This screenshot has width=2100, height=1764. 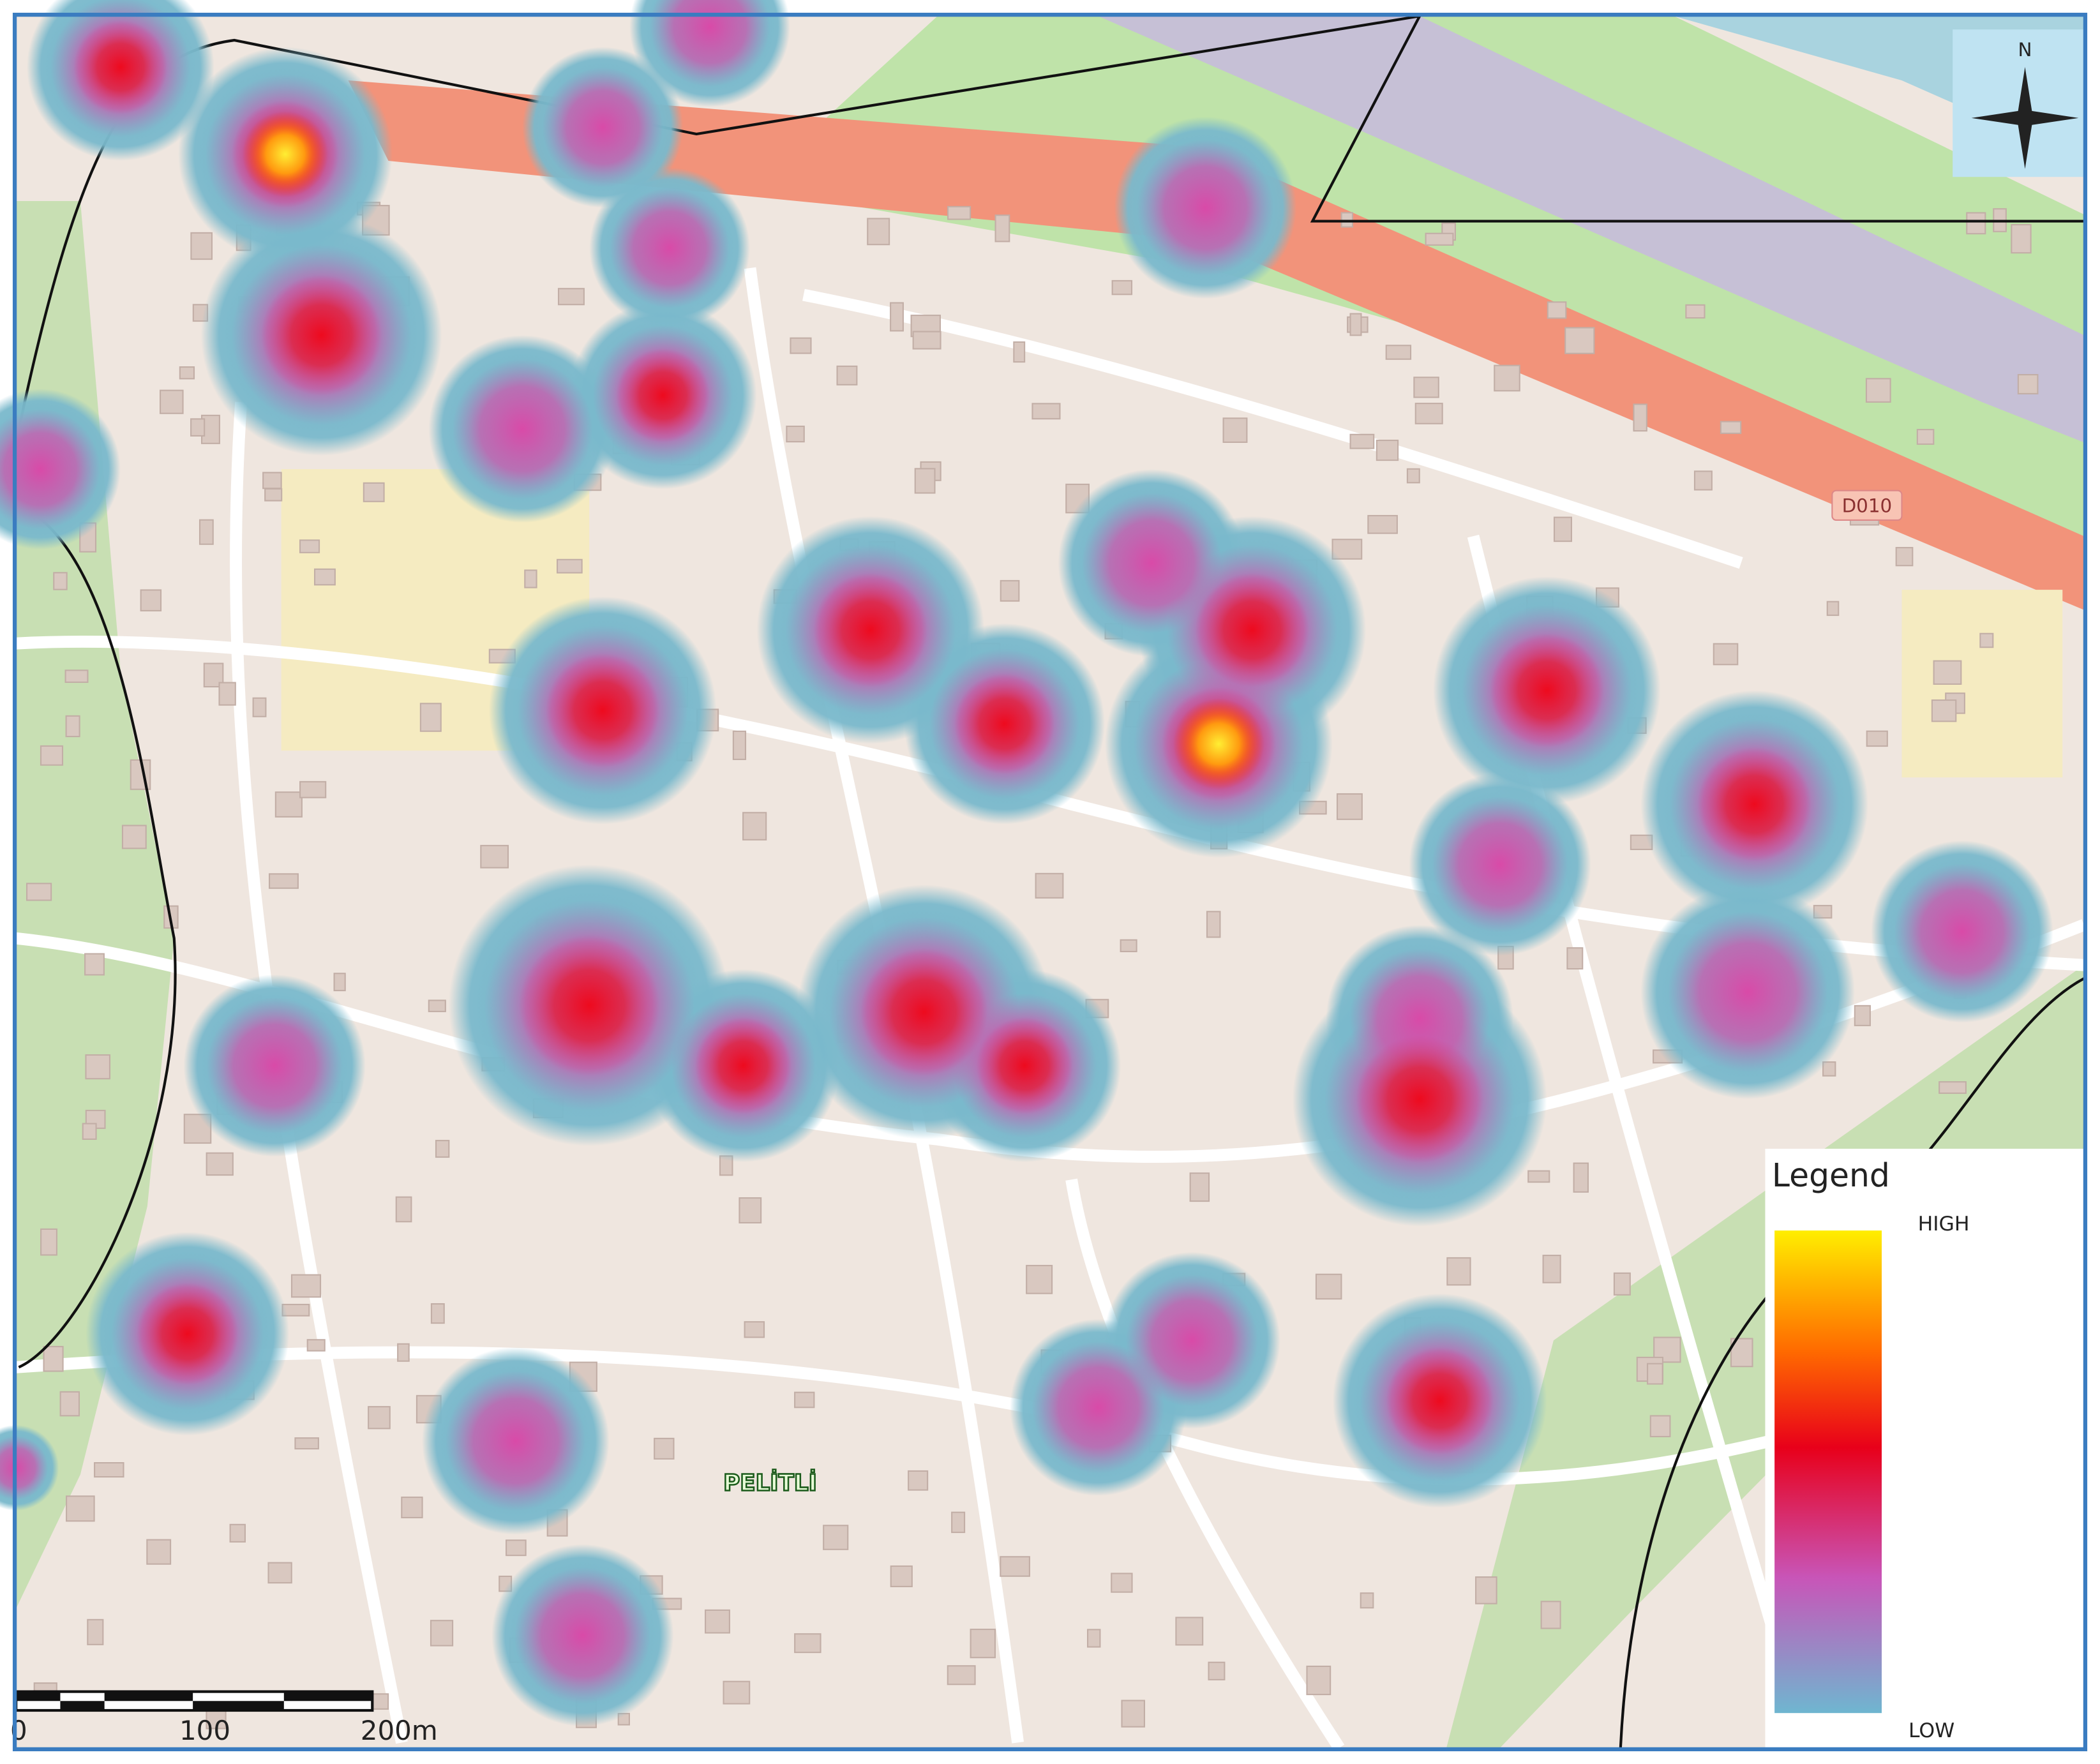 What do you see at coordinates (1931, 1730) in the screenshot?
I see `legend-low: LOW` at bounding box center [1931, 1730].